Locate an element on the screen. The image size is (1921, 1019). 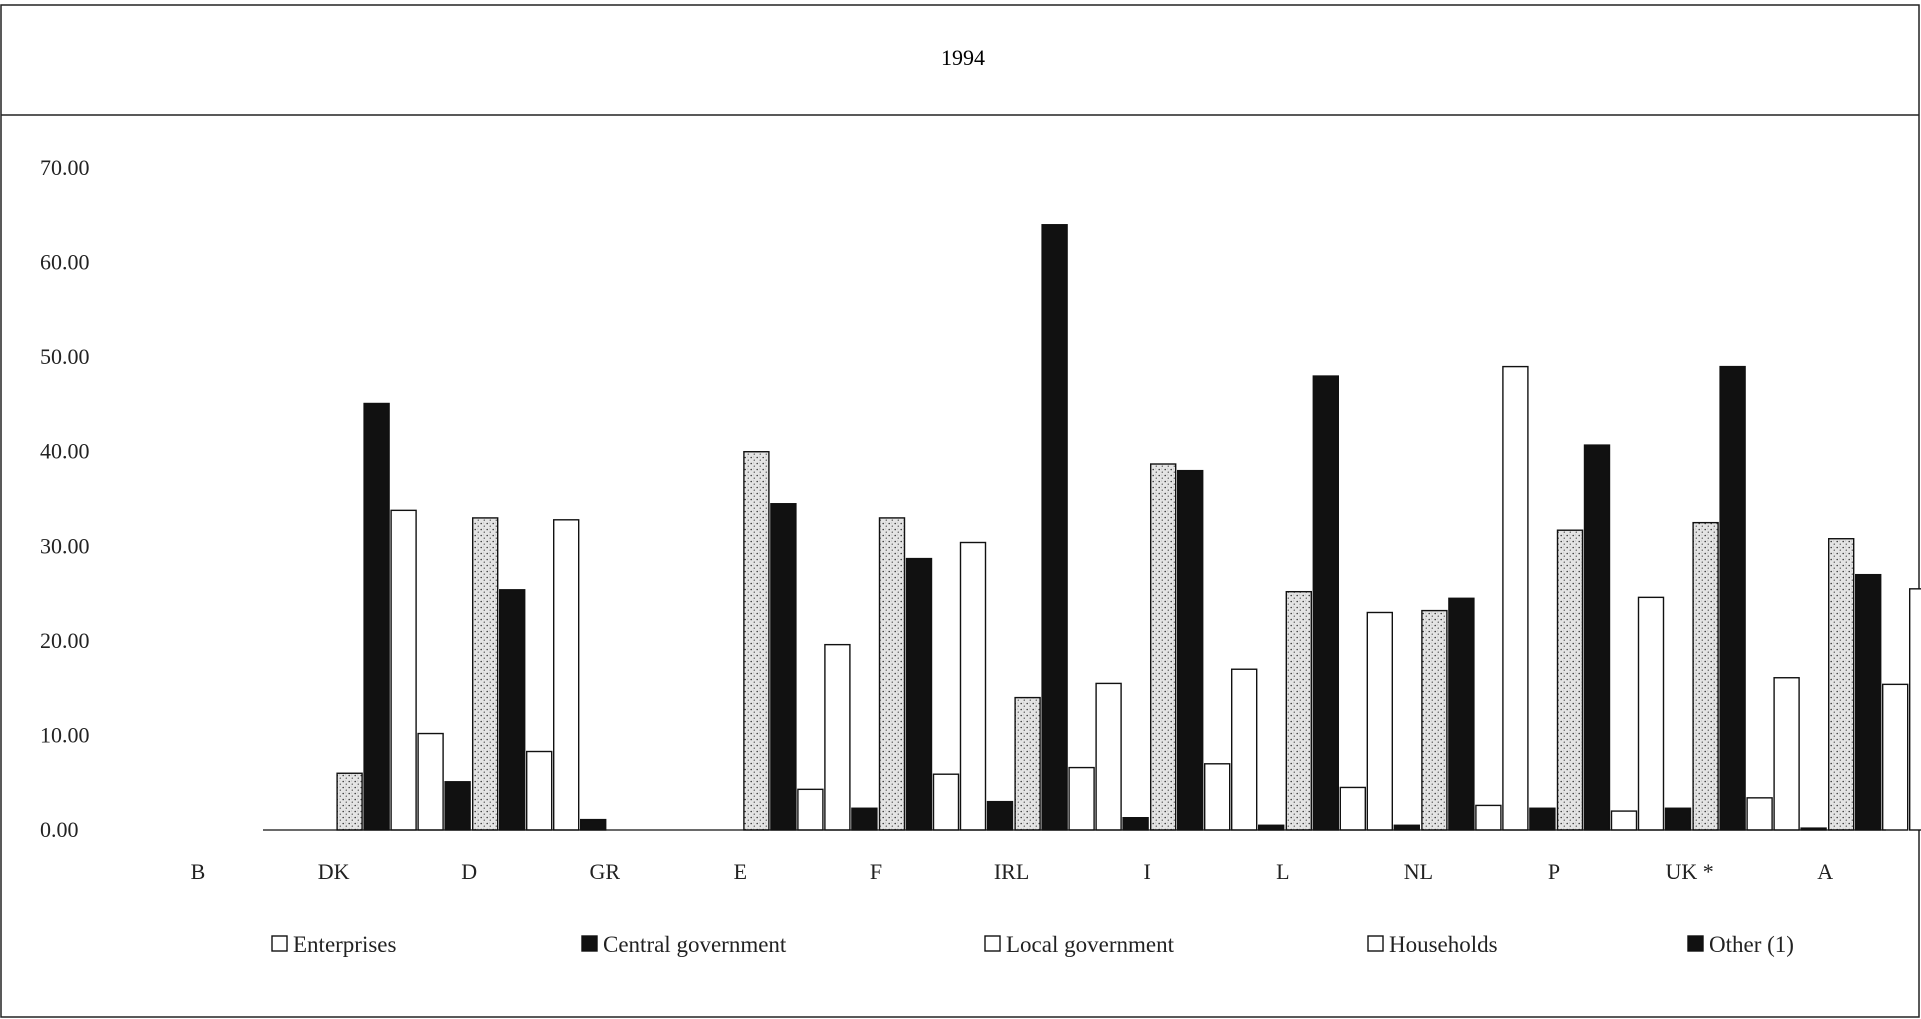
x-category-label: DK is located at coordinates (334, 871).